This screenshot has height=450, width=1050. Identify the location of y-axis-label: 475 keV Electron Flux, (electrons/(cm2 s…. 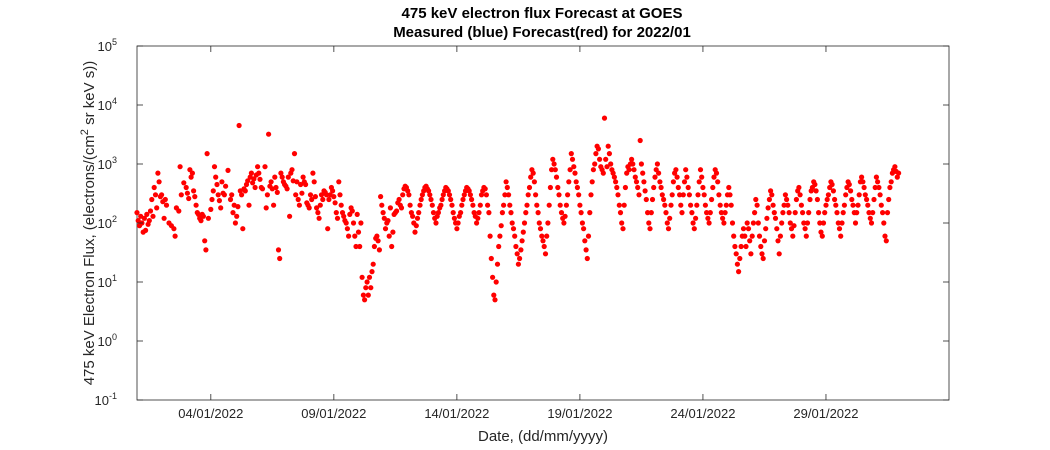
(88, 223).